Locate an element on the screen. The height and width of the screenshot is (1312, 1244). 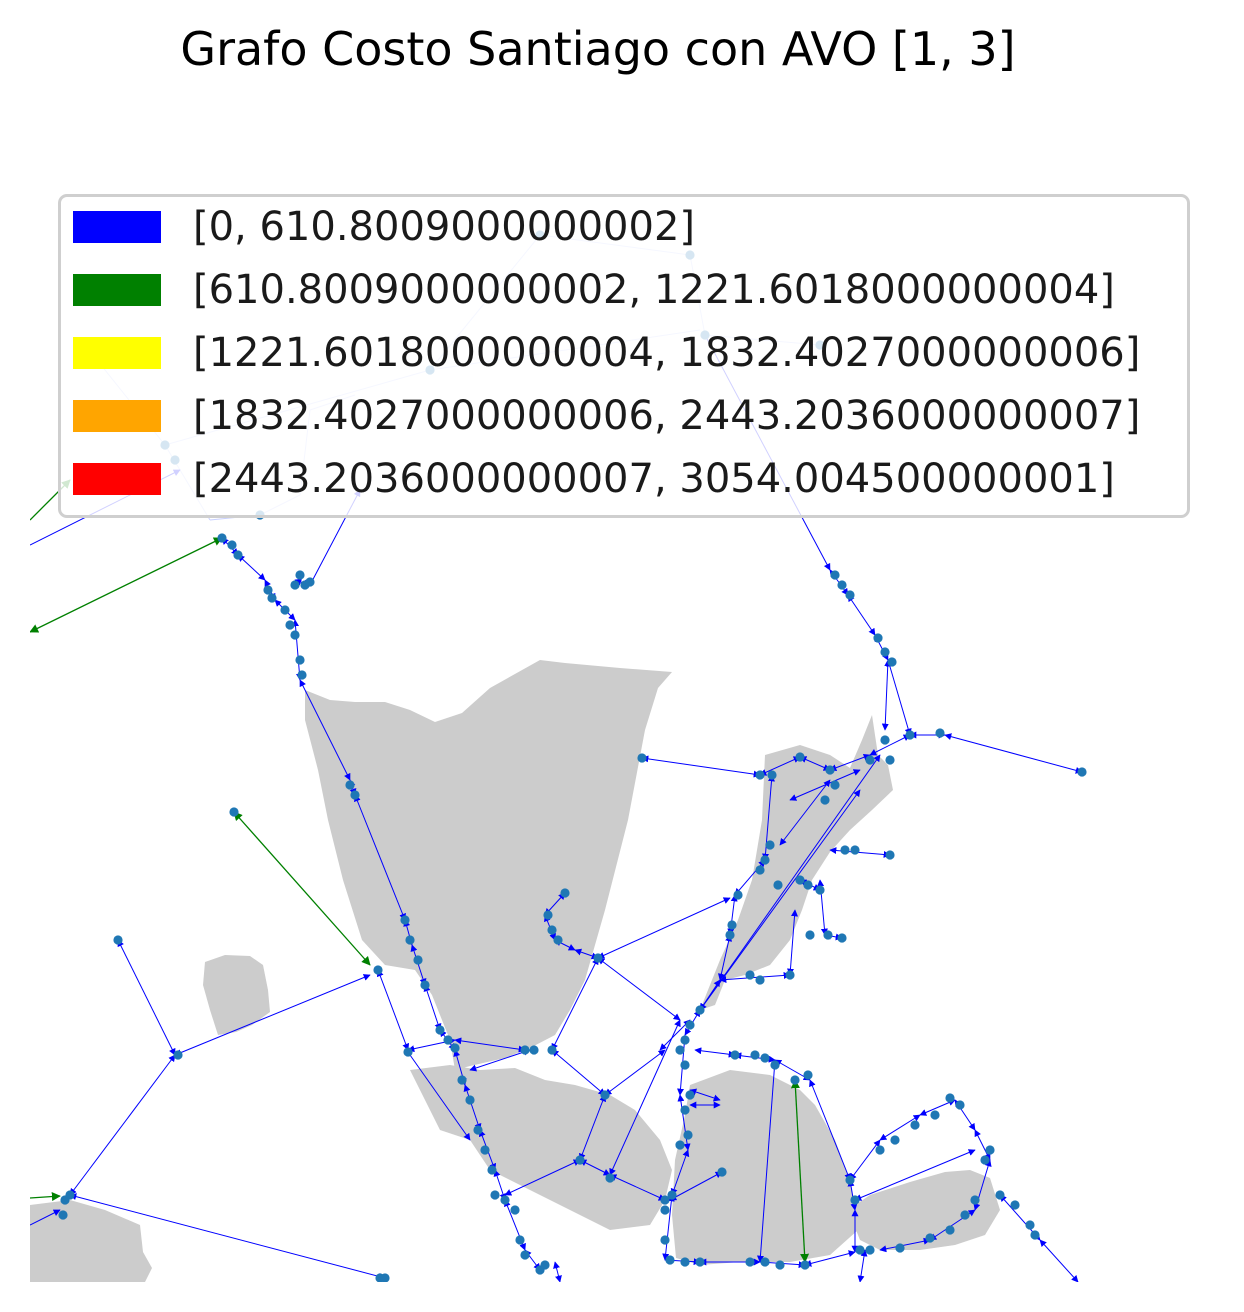
legend-entry-5: [2443.2036000000007, 3054.004500000001] is located at coordinates (594, 479).